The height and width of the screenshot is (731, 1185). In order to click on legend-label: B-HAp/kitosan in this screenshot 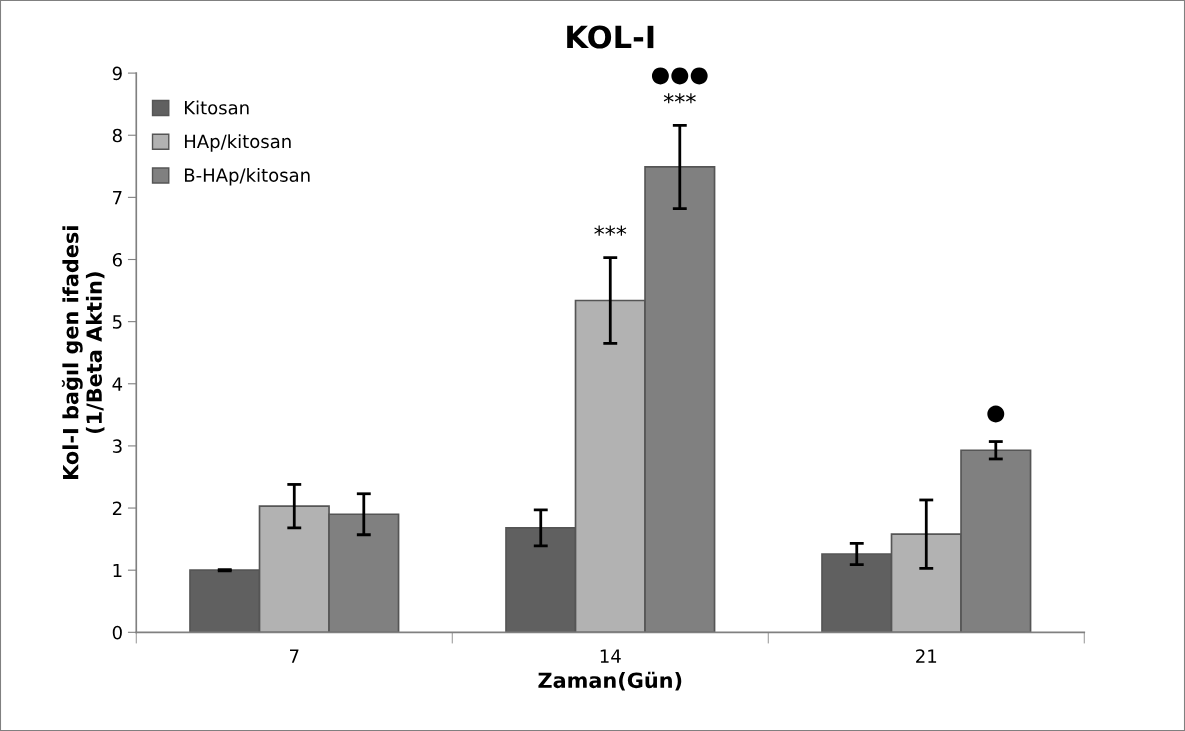, I will do `click(247, 176)`.